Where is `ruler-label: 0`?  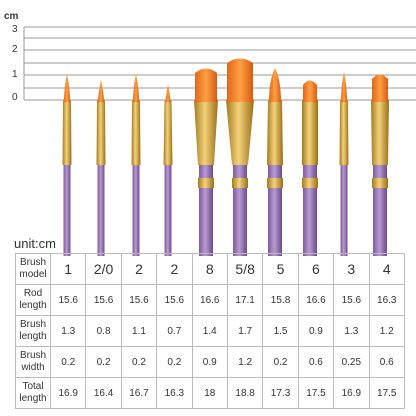 ruler-label: 0 is located at coordinates (15, 97).